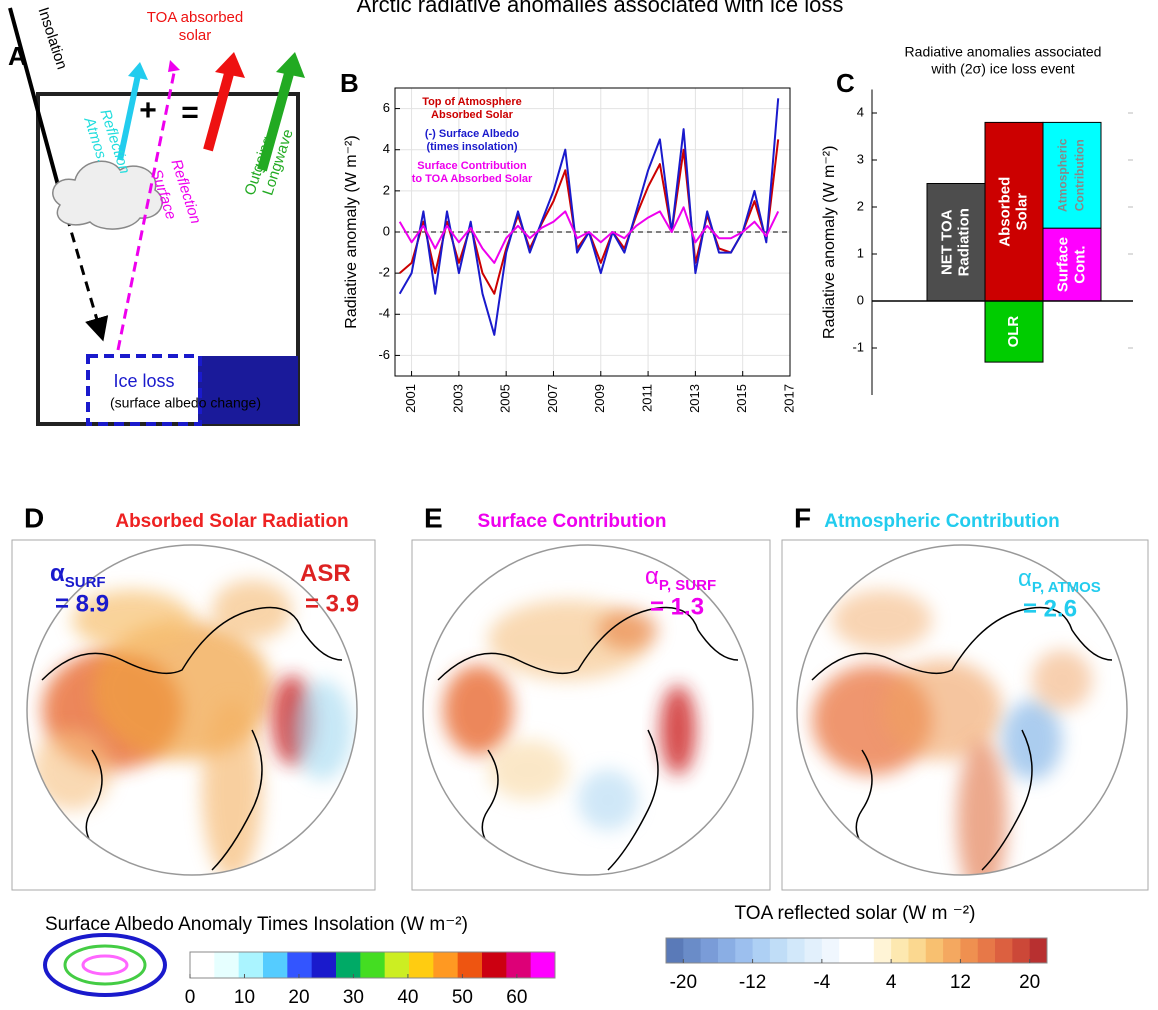 Image resolution: width=1158 pixels, height=1010 pixels. I want to click on panel-letter: F, so click(802, 517).